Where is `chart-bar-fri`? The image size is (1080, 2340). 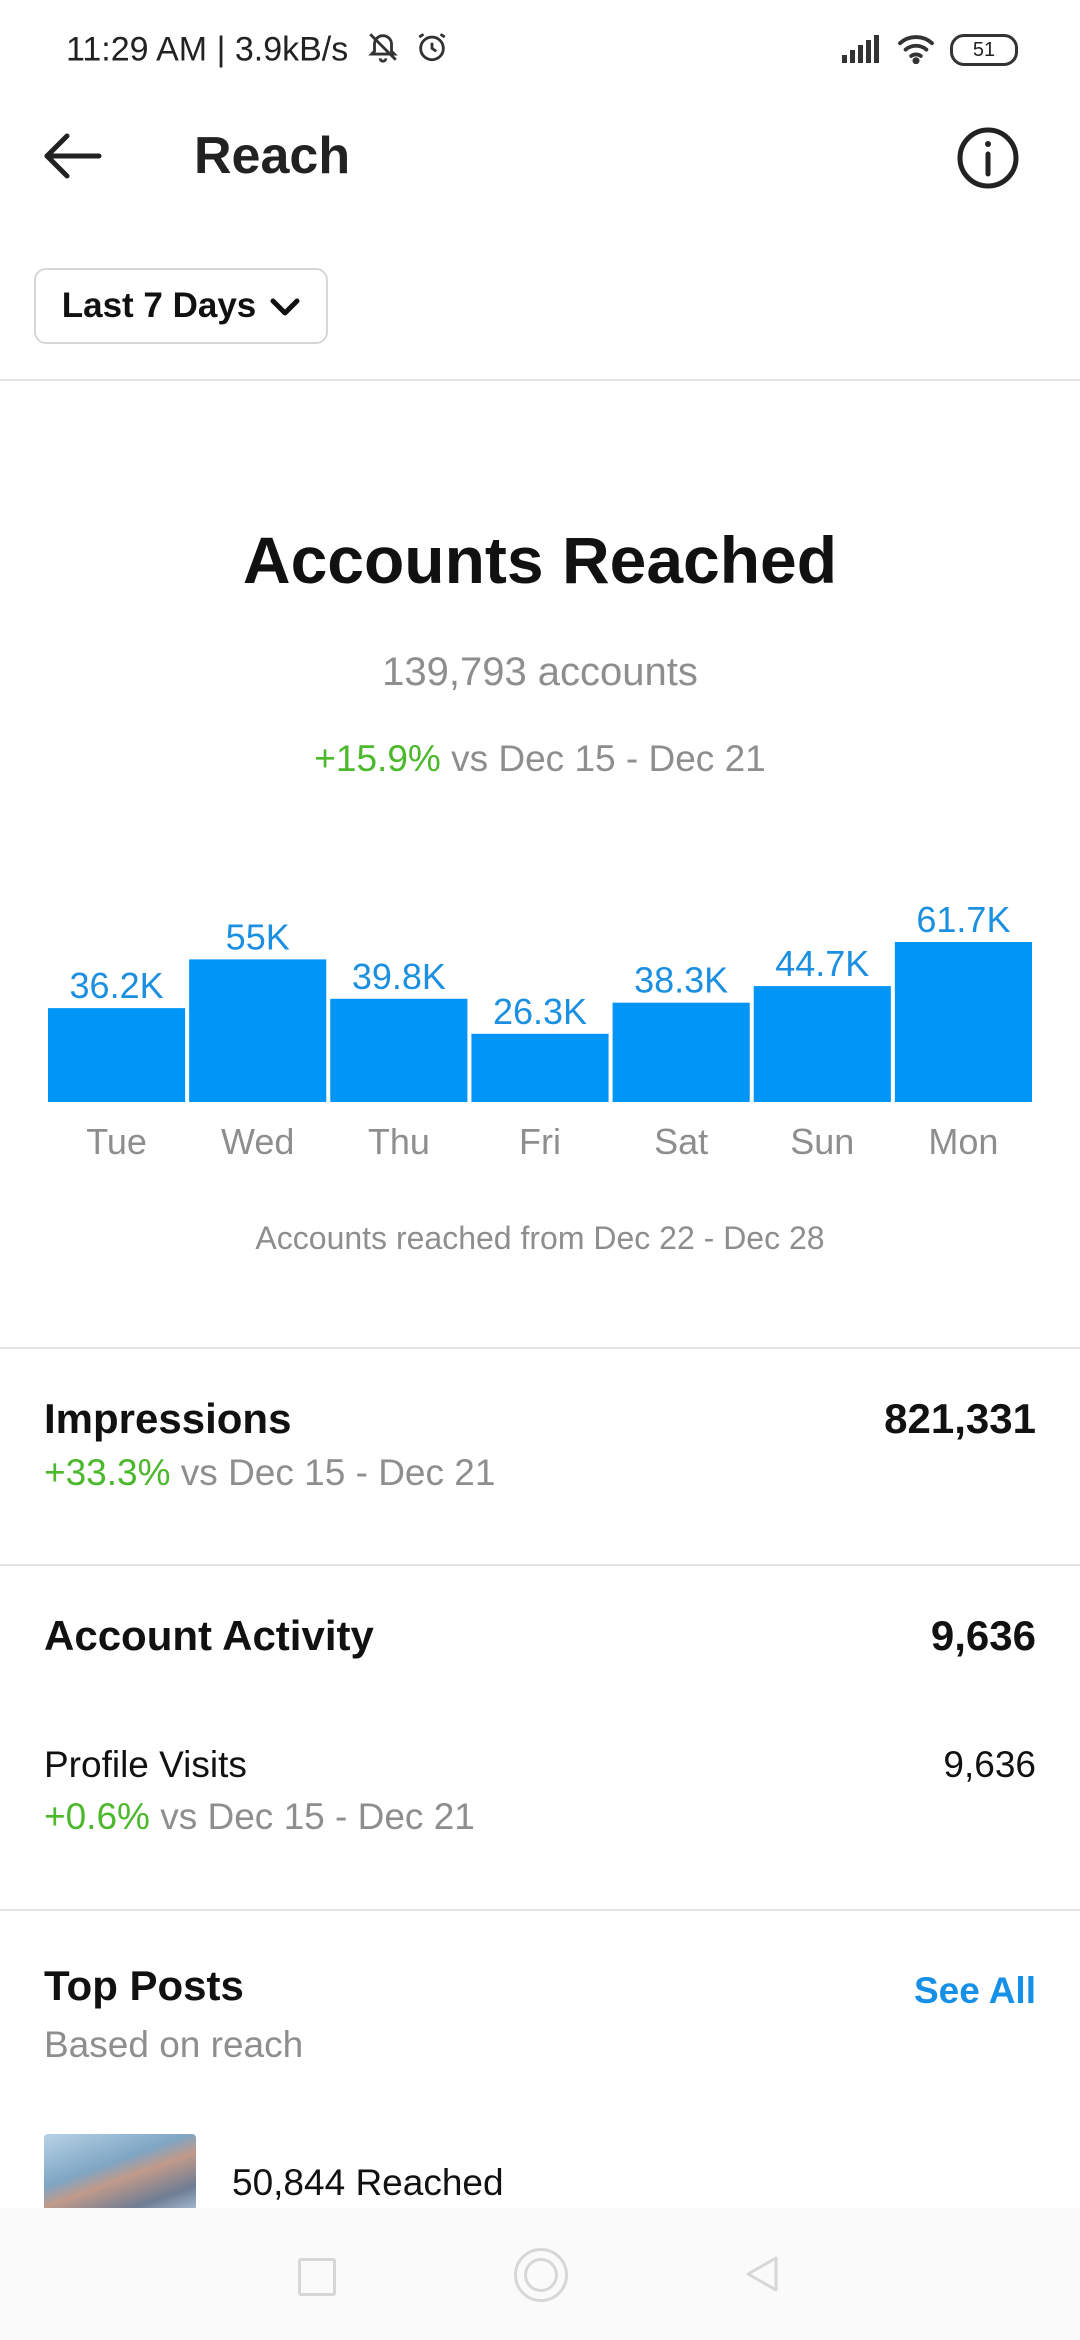 chart-bar-fri is located at coordinates (540, 1067).